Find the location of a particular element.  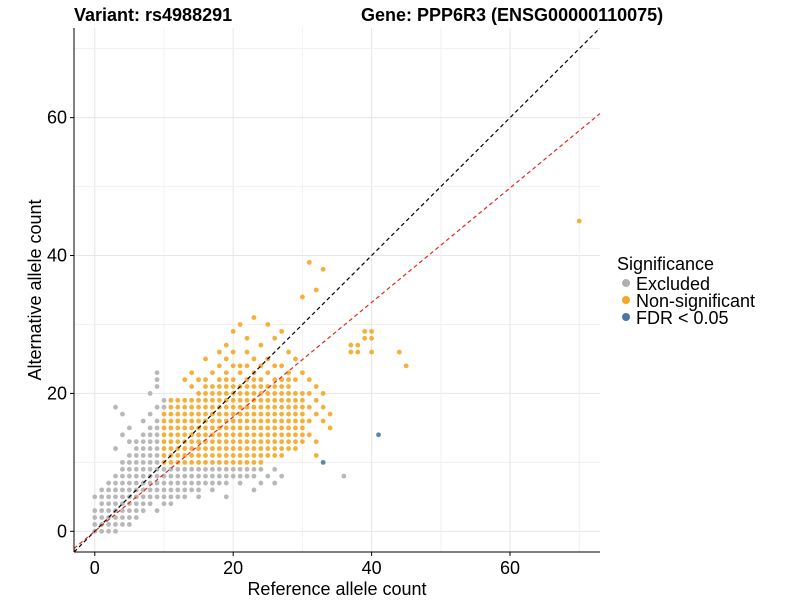

variant-title: Variant: rs4988291 is located at coordinates (153, 15).